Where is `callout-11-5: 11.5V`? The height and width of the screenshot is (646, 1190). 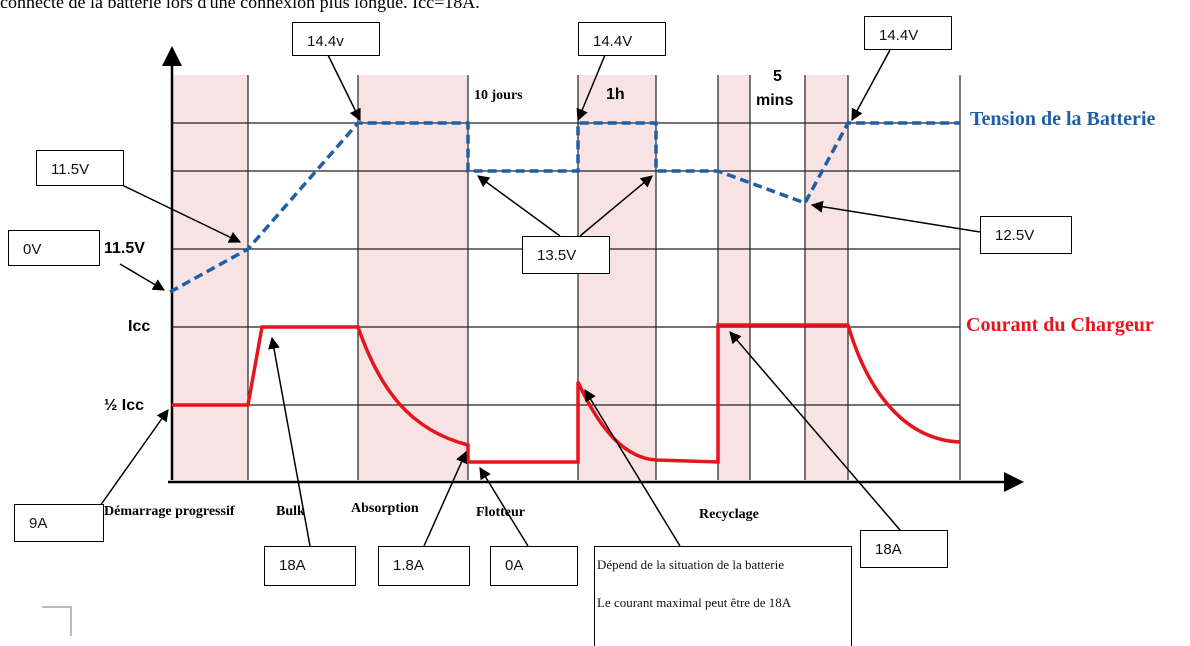
callout-11-5: 11.5V is located at coordinates (80, 168).